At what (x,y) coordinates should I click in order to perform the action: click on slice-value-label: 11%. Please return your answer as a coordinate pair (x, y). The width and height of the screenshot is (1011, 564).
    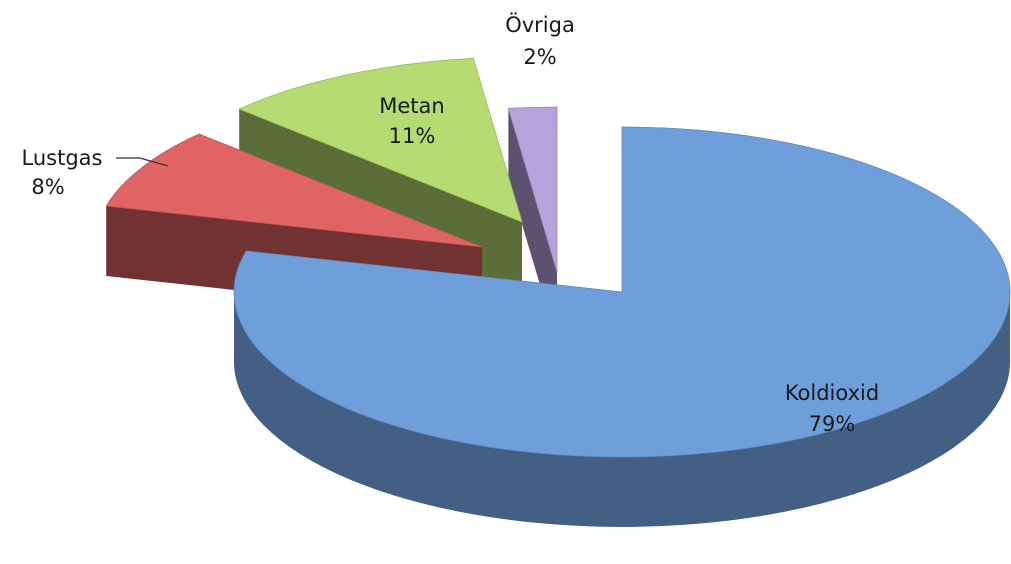
    Looking at the image, I should click on (412, 136).